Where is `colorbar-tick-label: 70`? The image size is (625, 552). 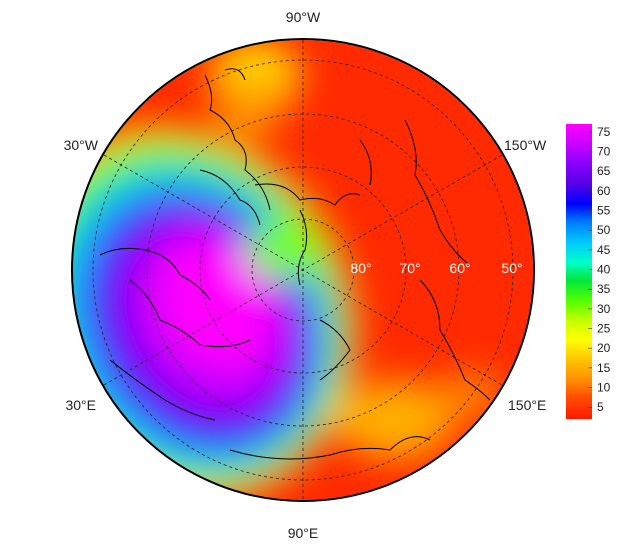 colorbar-tick-label: 70 is located at coordinates (604, 152).